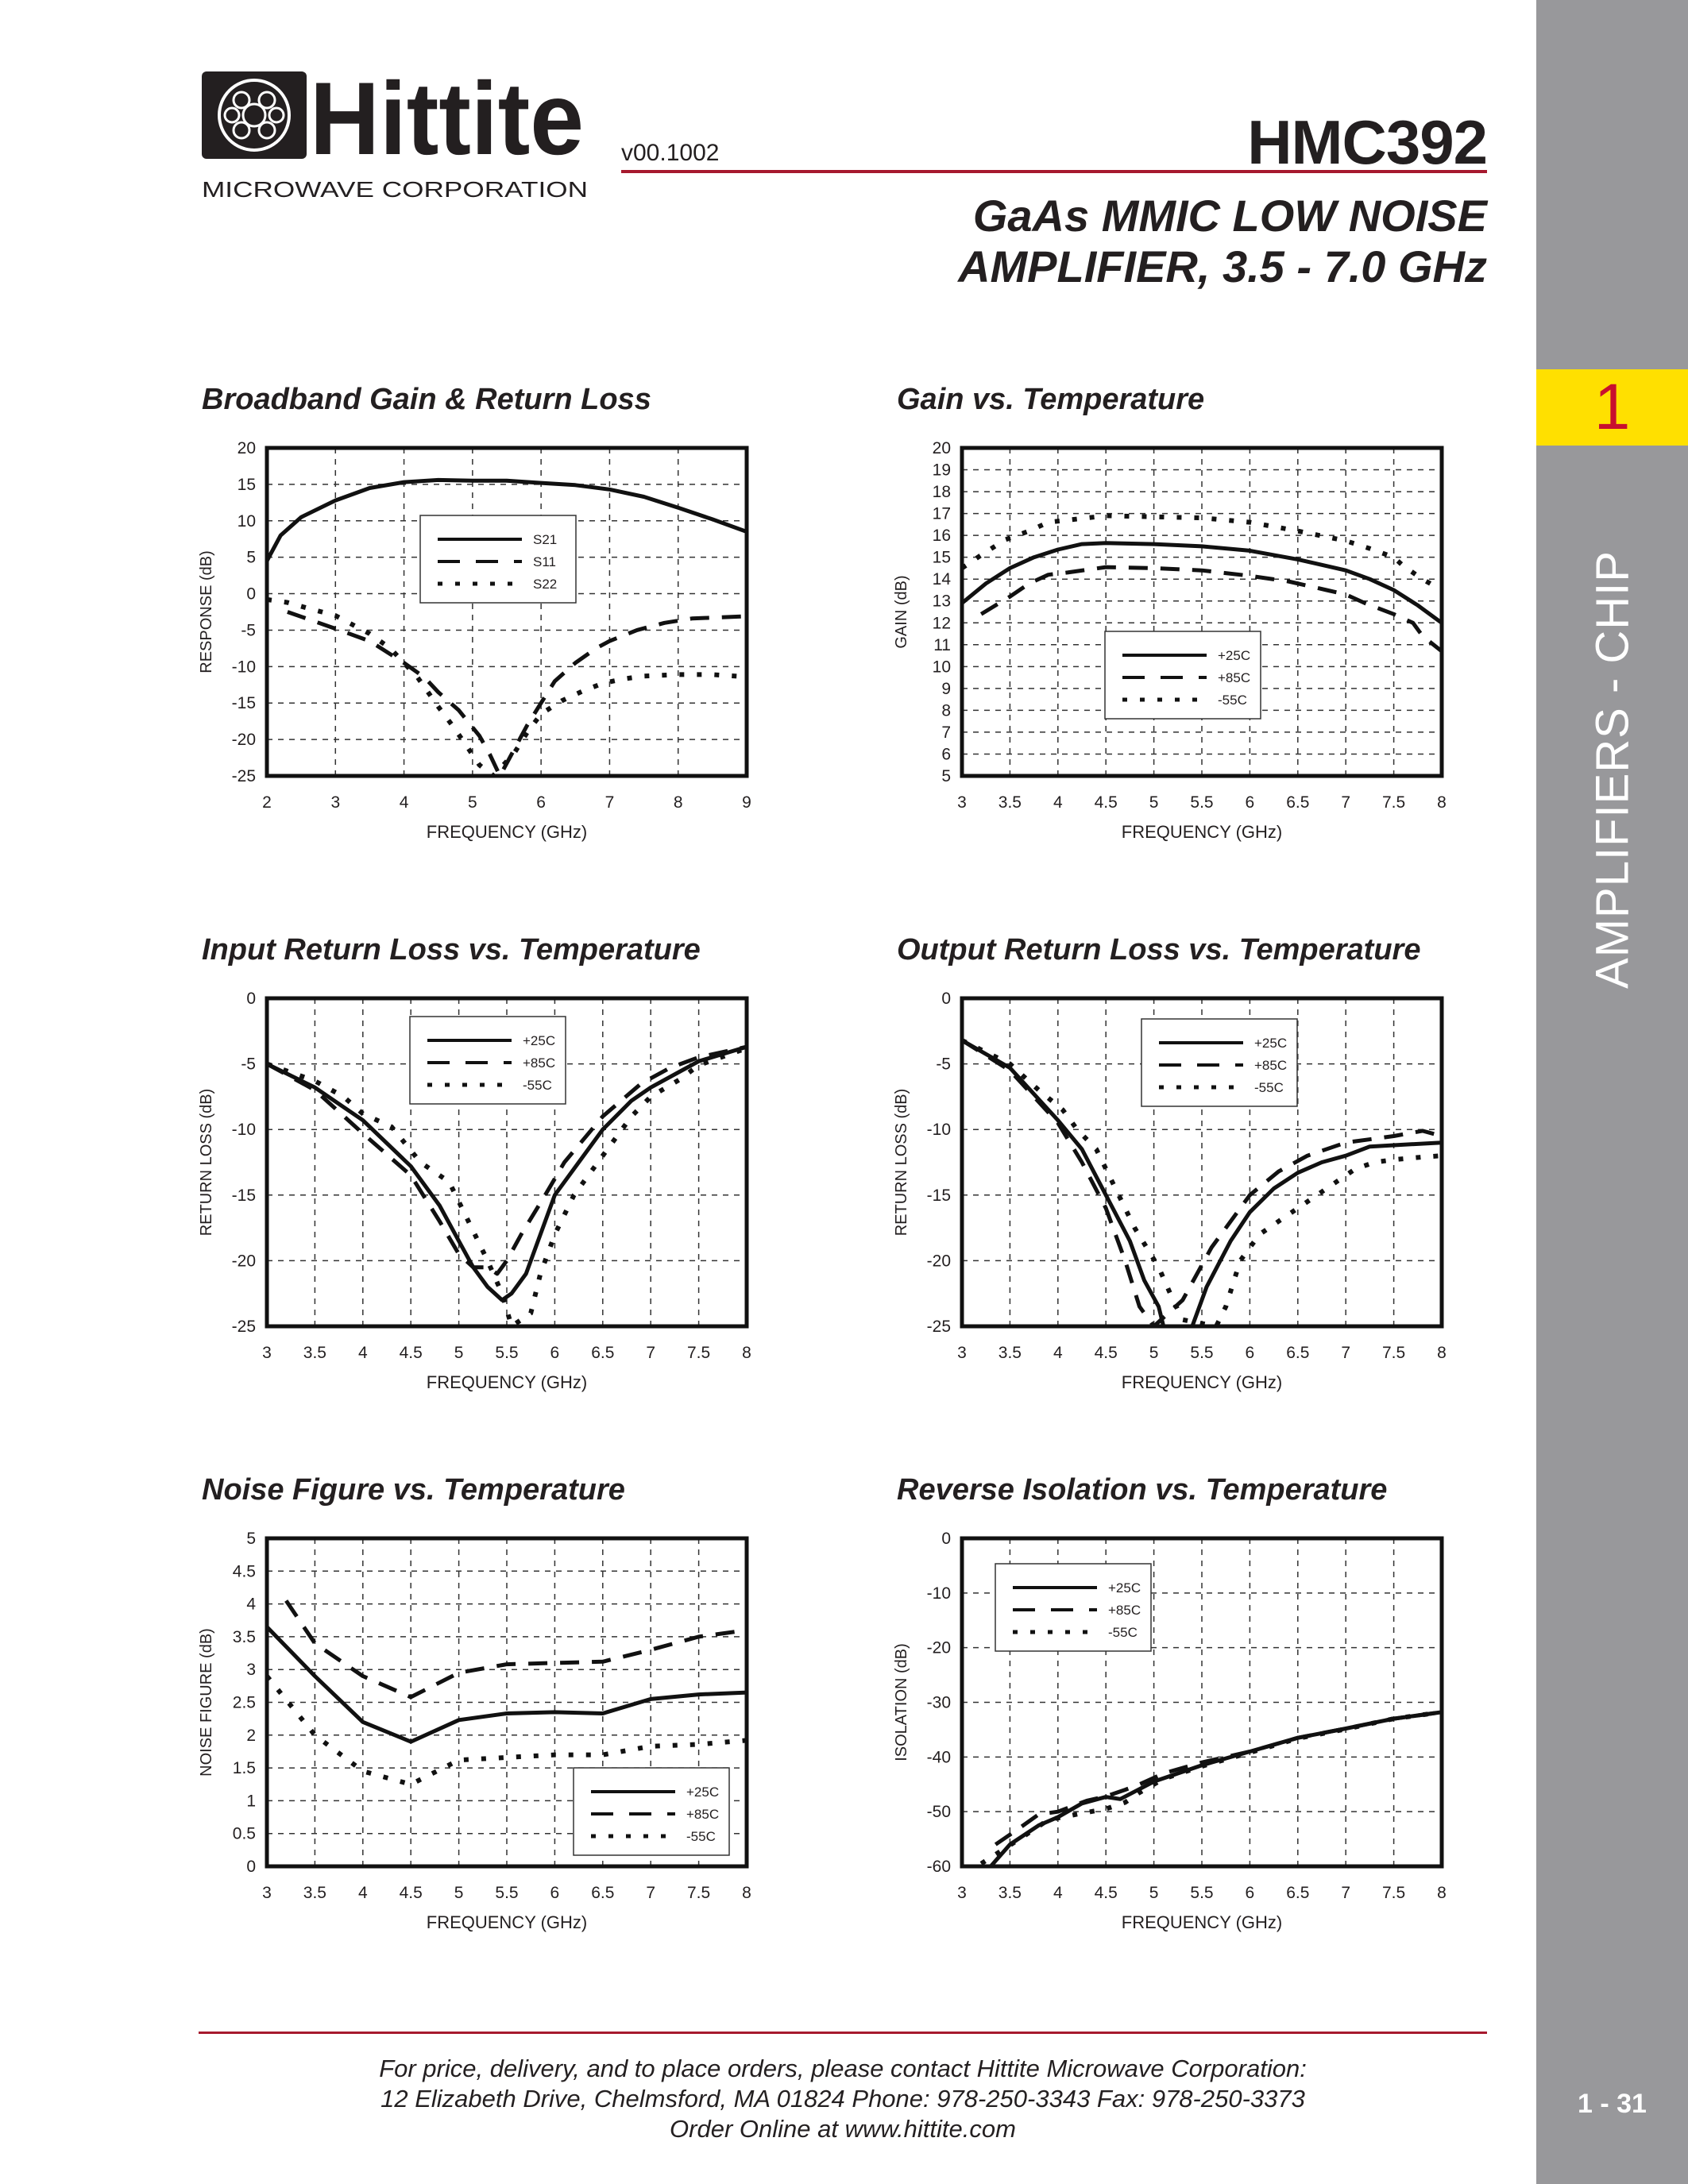 The image size is (1688, 2184). Describe the element at coordinates (507, 1702) in the screenshot. I see `plot-frame` at that location.